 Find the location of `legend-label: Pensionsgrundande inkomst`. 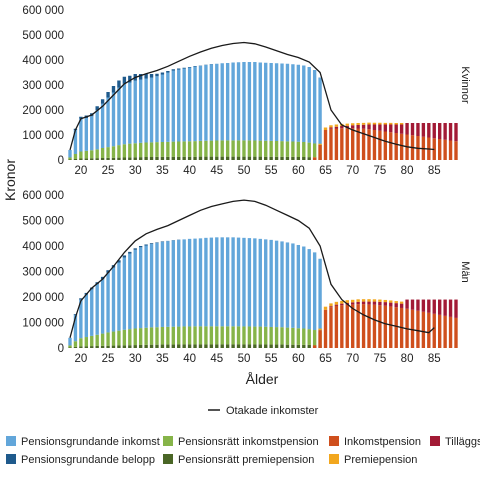

legend-label: Pensionsgrundande inkomst is located at coordinates (90, 442).